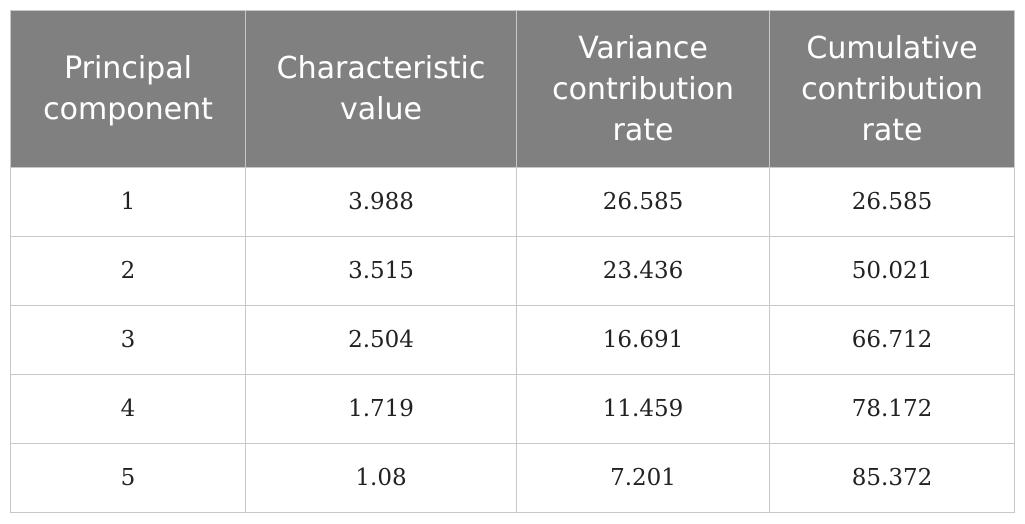 The width and height of the screenshot is (1025, 524). I want to click on table-row: 2 3.515 23.436 50.021, so click(512, 271).